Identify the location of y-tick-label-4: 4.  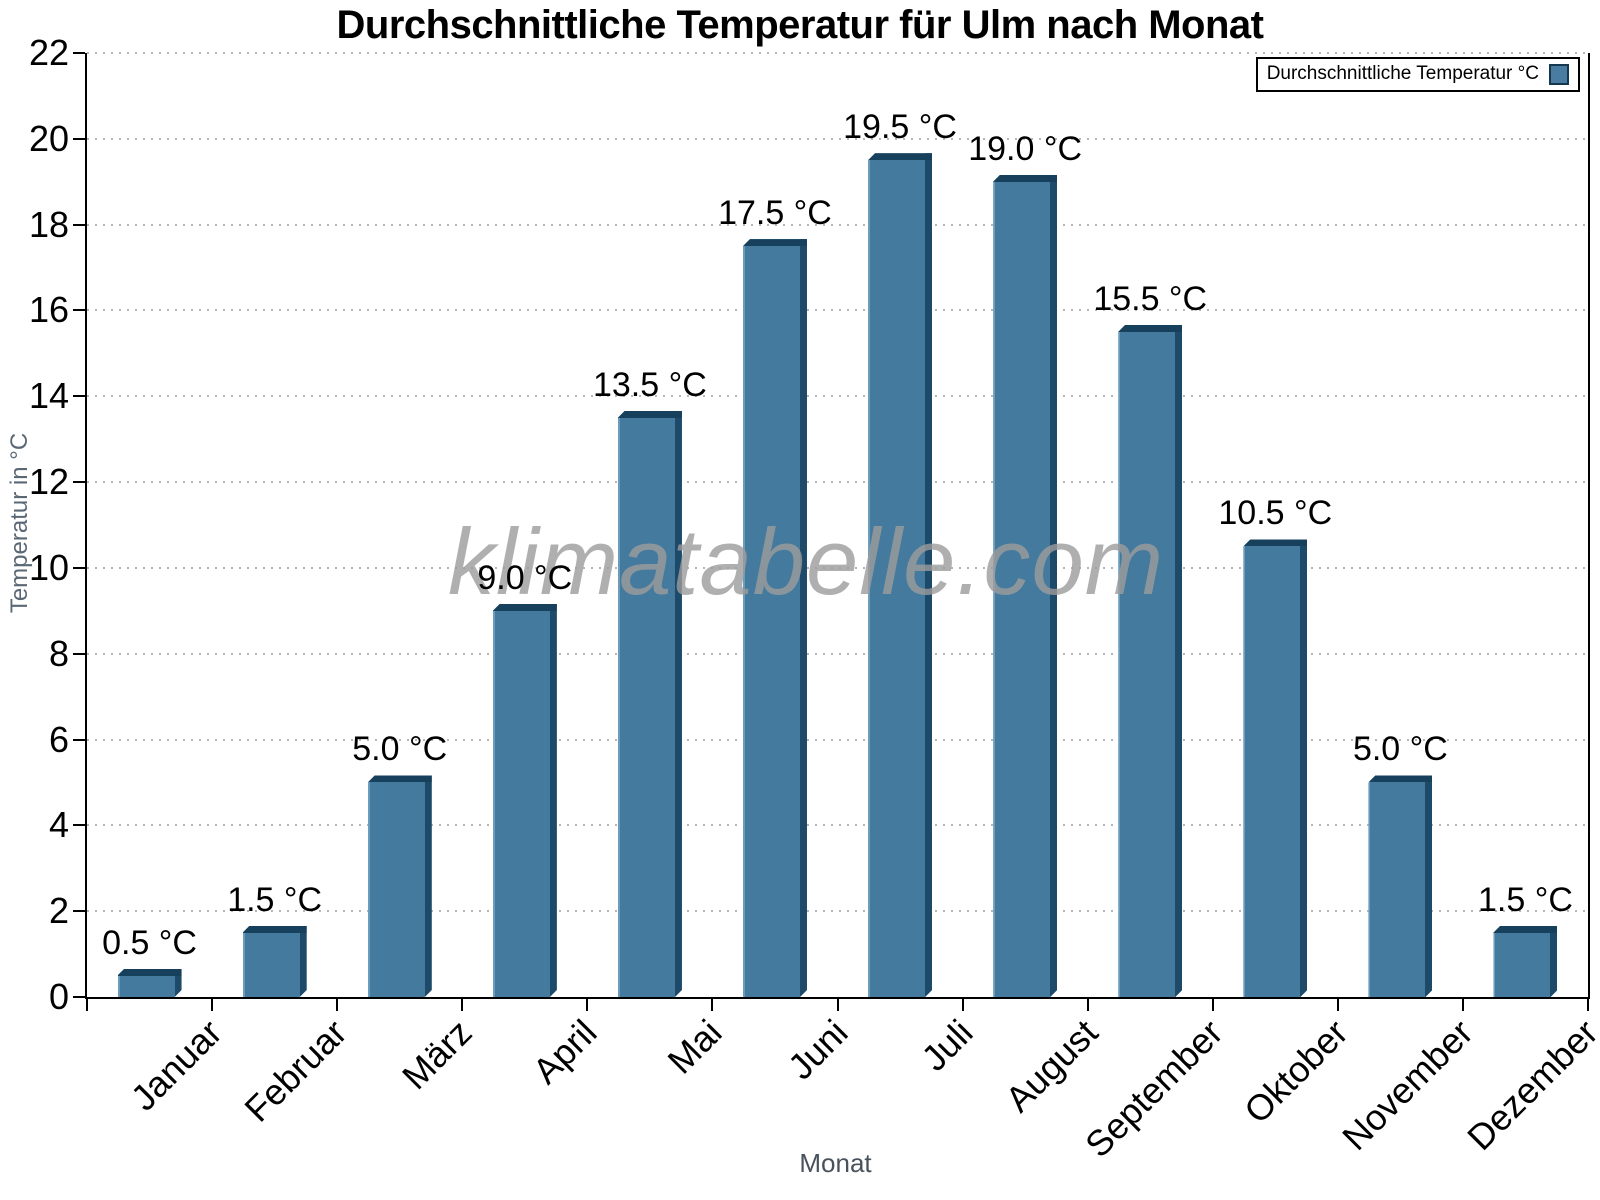
(58, 825).